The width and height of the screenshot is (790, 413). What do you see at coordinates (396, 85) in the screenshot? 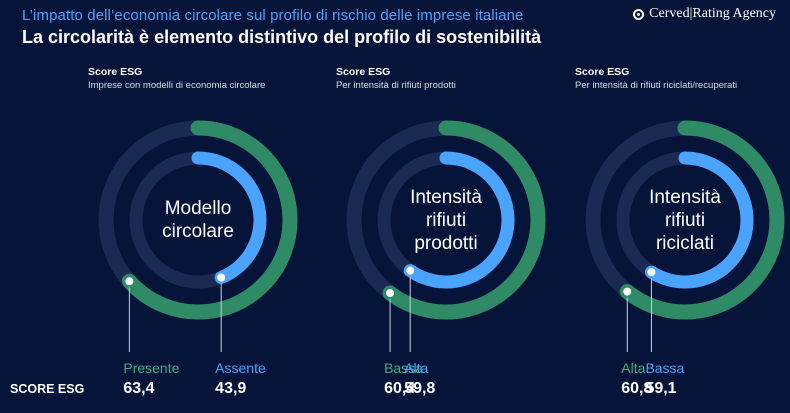
I see `panel-subtitle: Per intensità di rifiuti prodotti` at bounding box center [396, 85].